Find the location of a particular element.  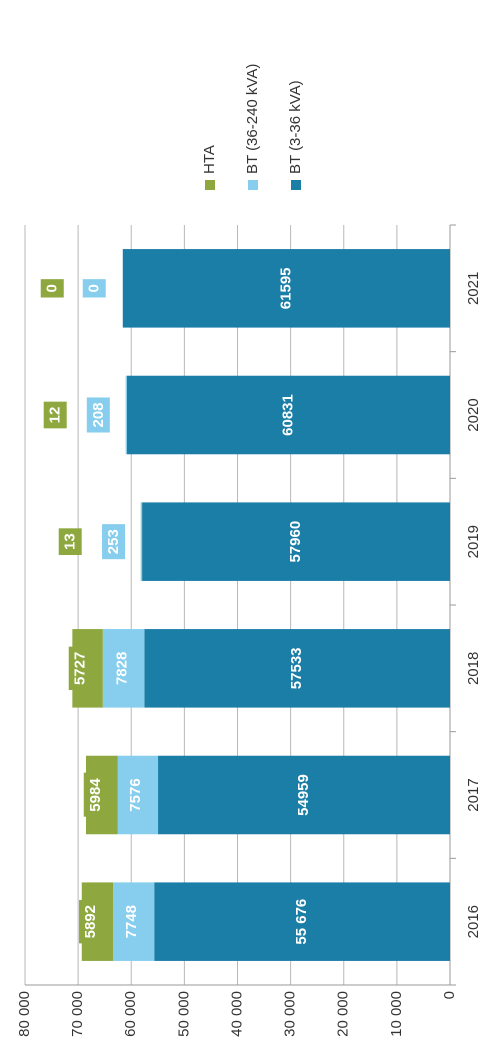

x-tick-label: 2019 is located at coordinates (473, 541).